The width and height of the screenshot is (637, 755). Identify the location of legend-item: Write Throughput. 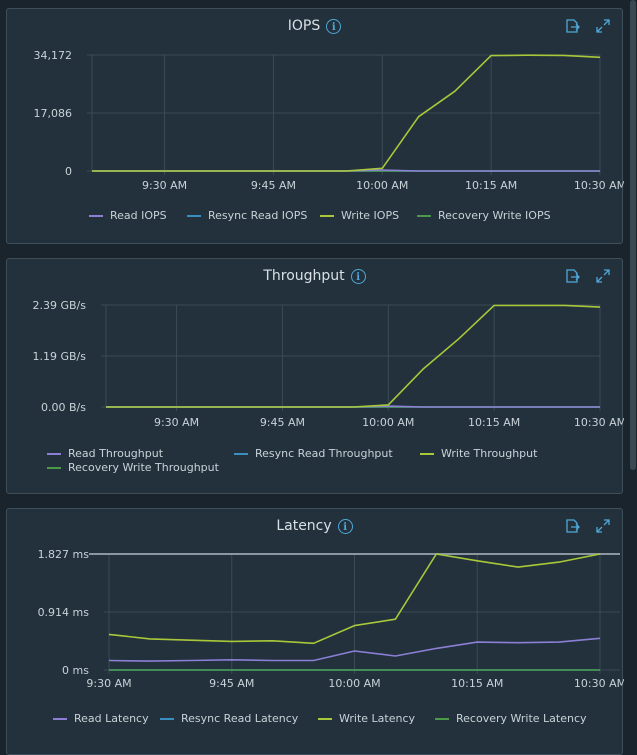
(478, 453).